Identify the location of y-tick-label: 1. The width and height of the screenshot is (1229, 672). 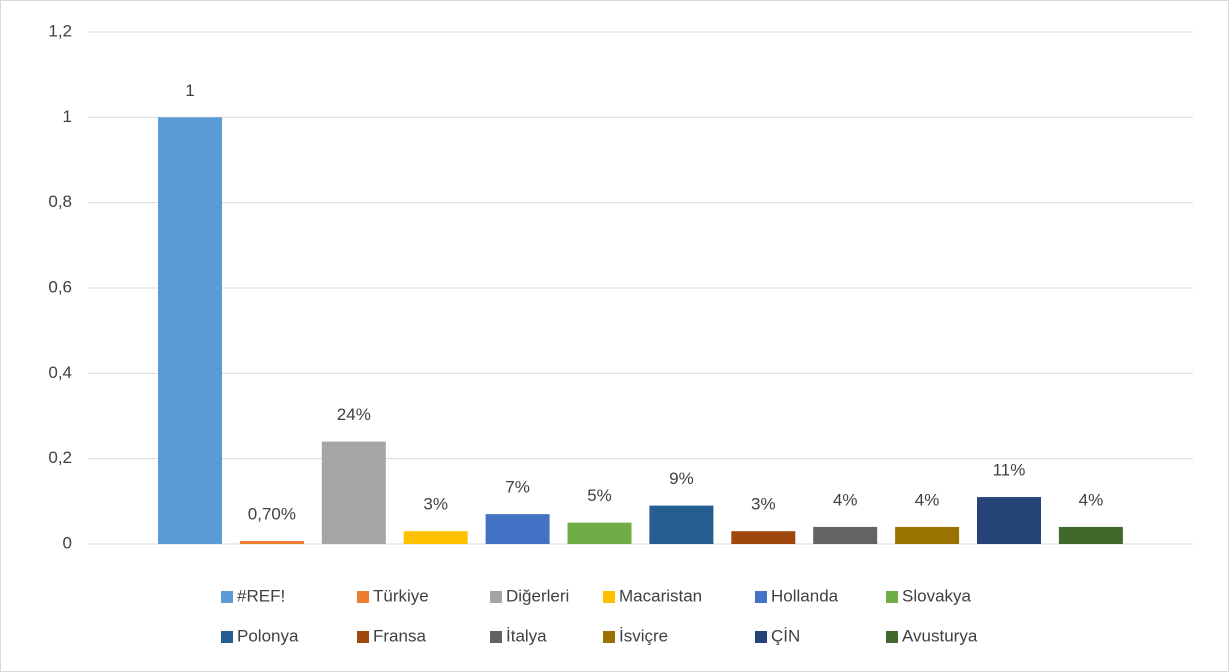
(67, 116).